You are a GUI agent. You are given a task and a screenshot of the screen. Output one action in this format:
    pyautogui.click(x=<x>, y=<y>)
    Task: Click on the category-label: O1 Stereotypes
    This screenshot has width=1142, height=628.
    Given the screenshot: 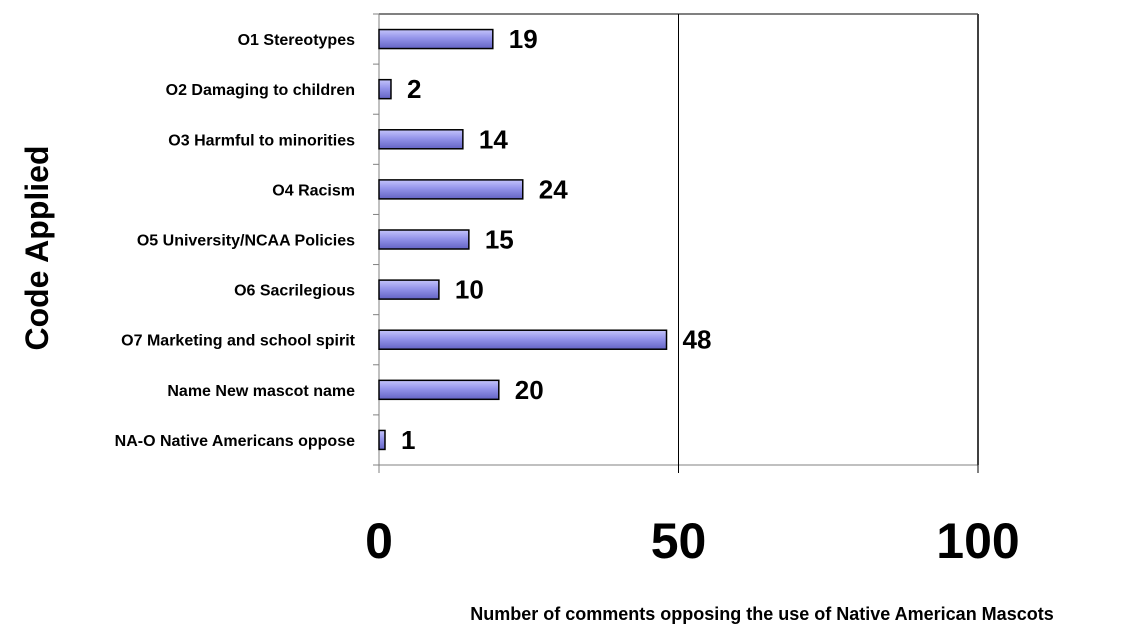 What is the action you would take?
    pyautogui.click(x=296, y=40)
    